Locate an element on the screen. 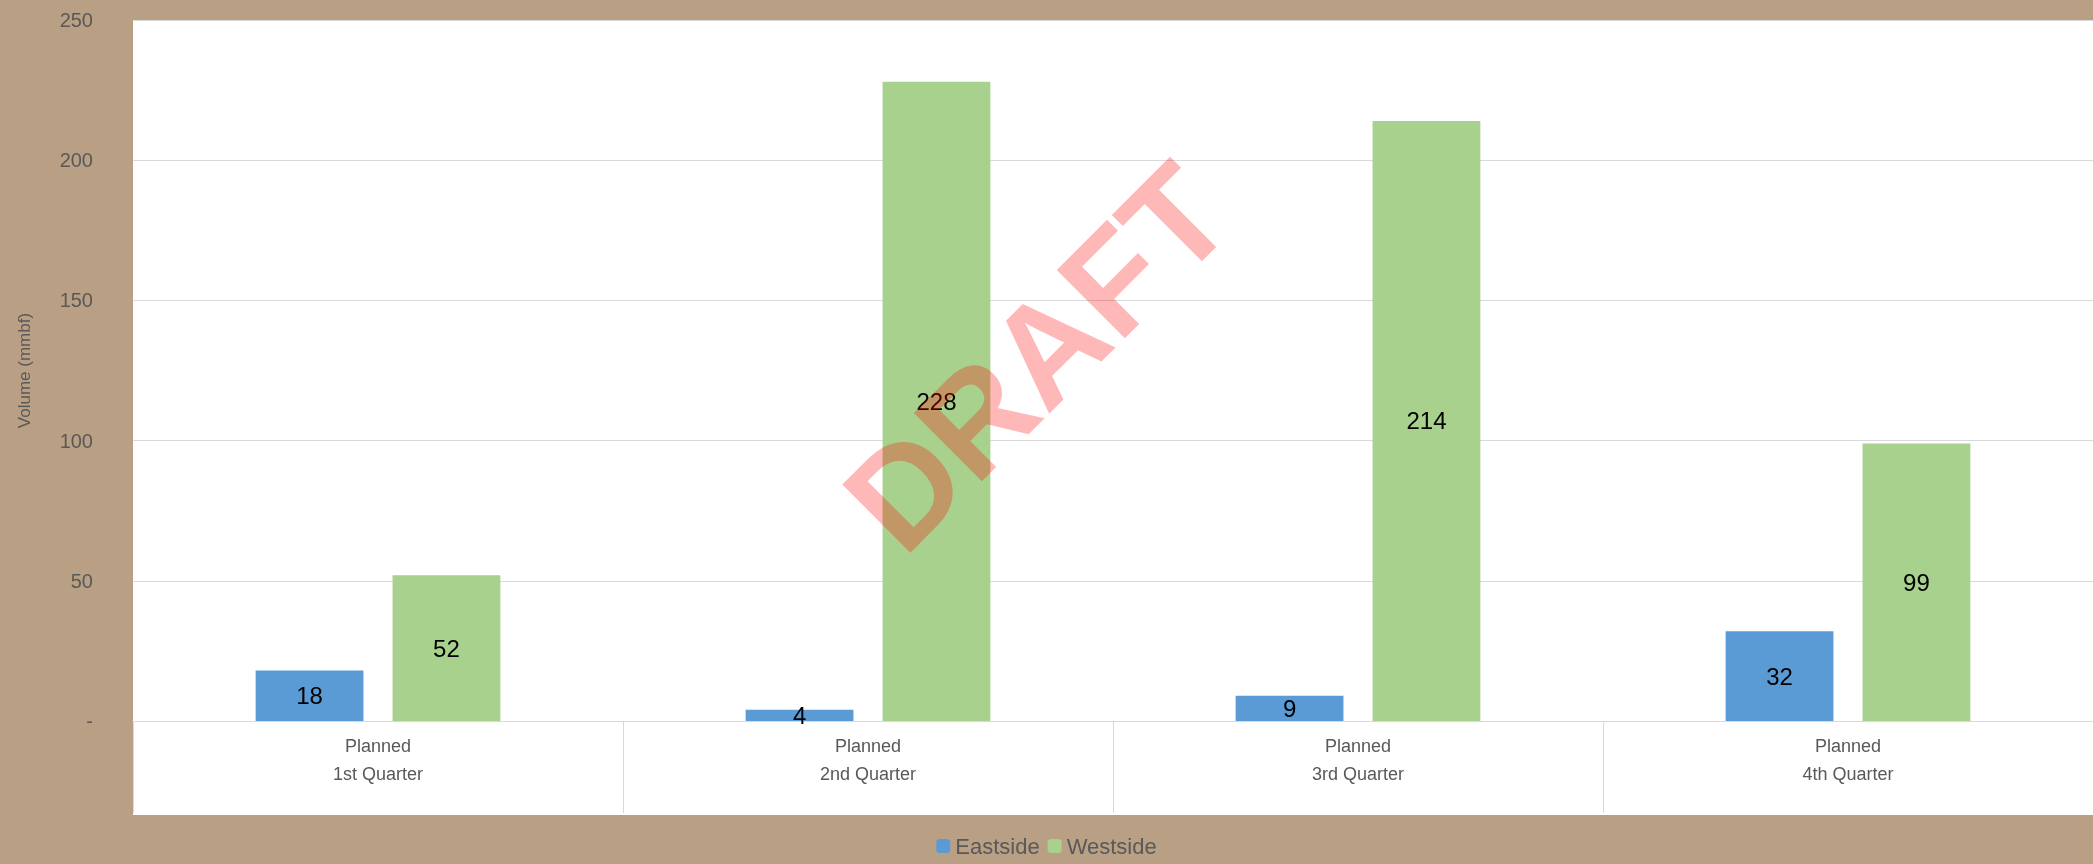 The height and width of the screenshot is (864, 2093). y-tick-label: - is located at coordinates (89, 721).